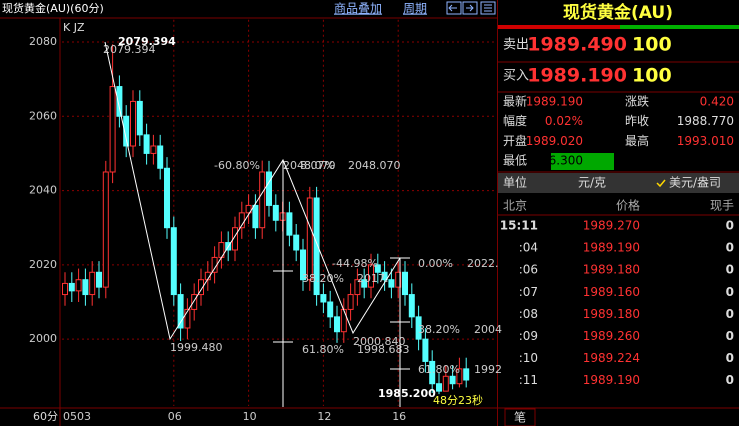 This screenshot has height=426, width=739. Describe the element at coordinates (554, 141) in the screenshot. I see `stat-value: 1989.020` at that location.